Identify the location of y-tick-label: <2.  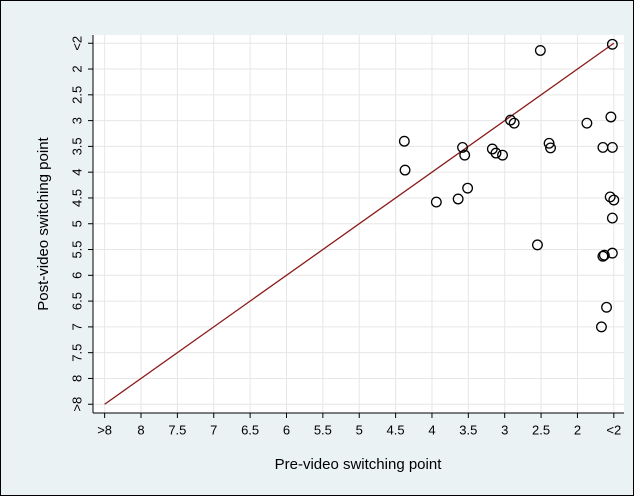
(76, 43).